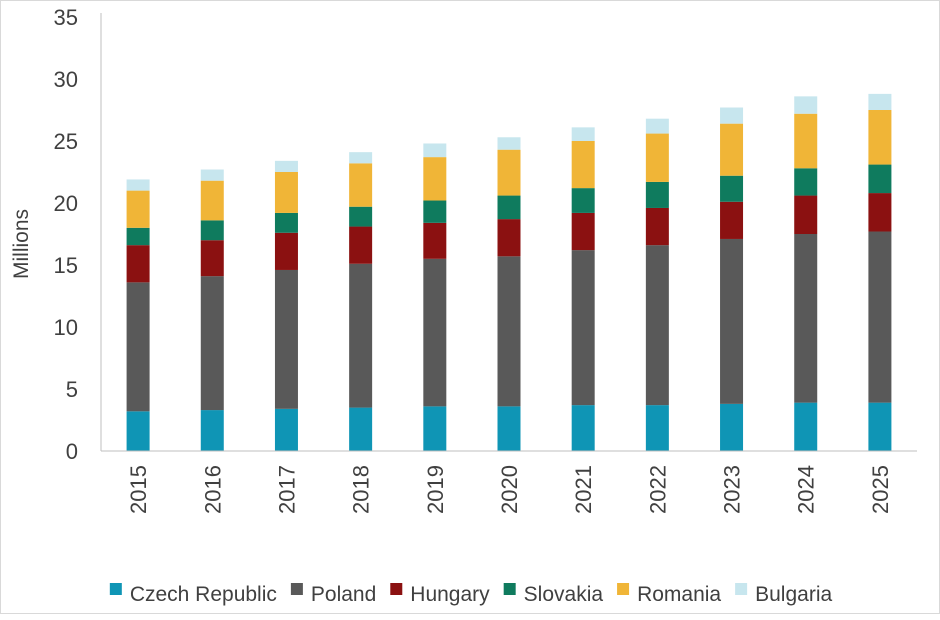  What do you see at coordinates (286, 251) in the screenshot?
I see `bar-hungary-2017` at bounding box center [286, 251].